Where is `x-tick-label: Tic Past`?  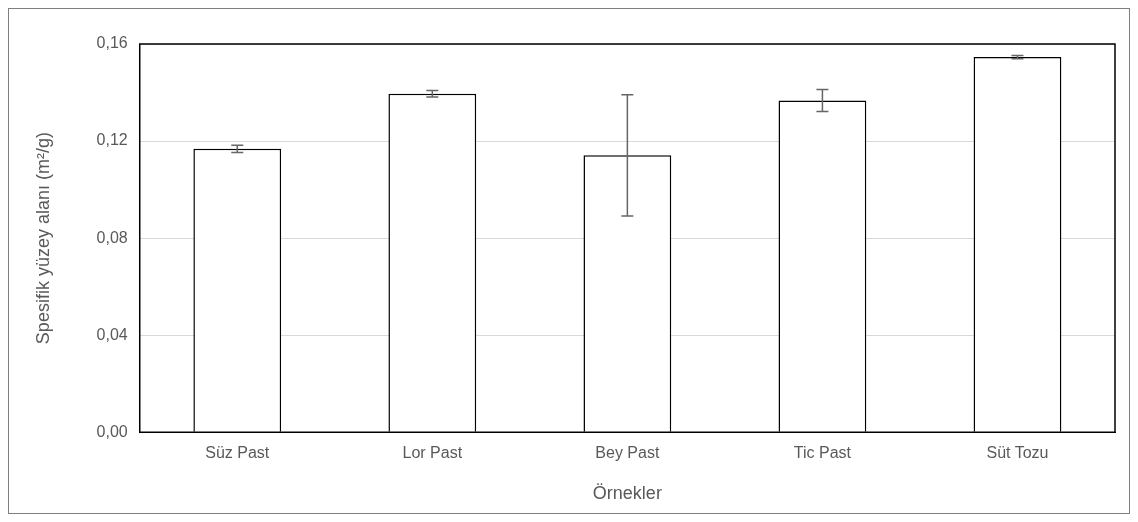 x-tick-label: Tic Past is located at coordinates (822, 453).